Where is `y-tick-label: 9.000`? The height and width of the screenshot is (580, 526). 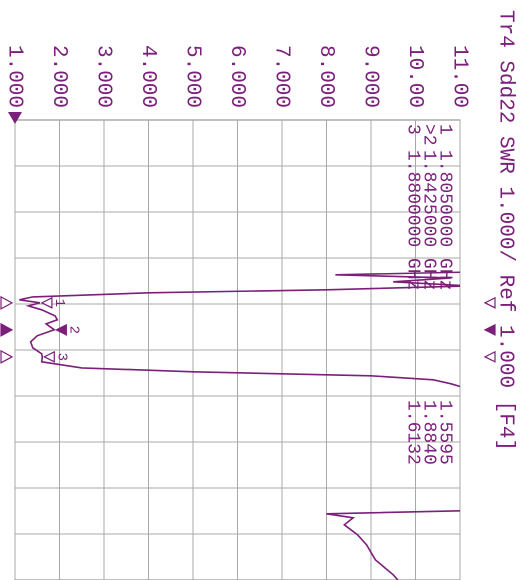
y-tick-label: 9.000 is located at coordinates (369, 76).